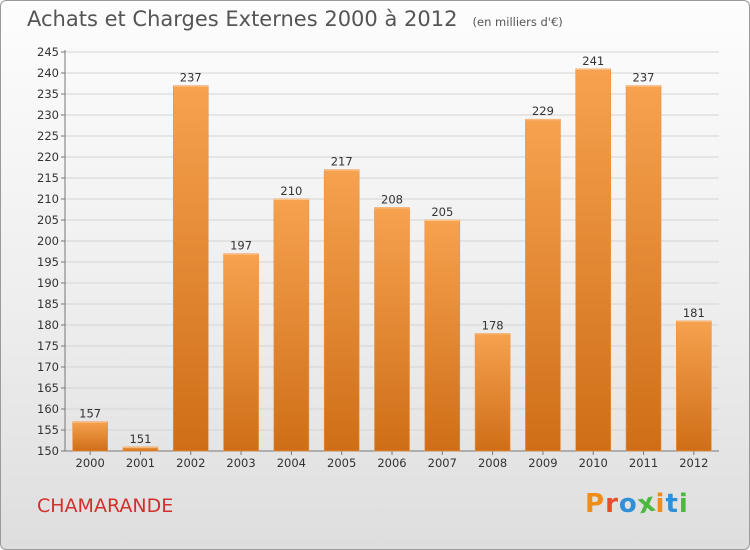 The height and width of the screenshot is (550, 750). Describe the element at coordinates (392, 199) in the screenshot. I see `data-label: 208` at that location.